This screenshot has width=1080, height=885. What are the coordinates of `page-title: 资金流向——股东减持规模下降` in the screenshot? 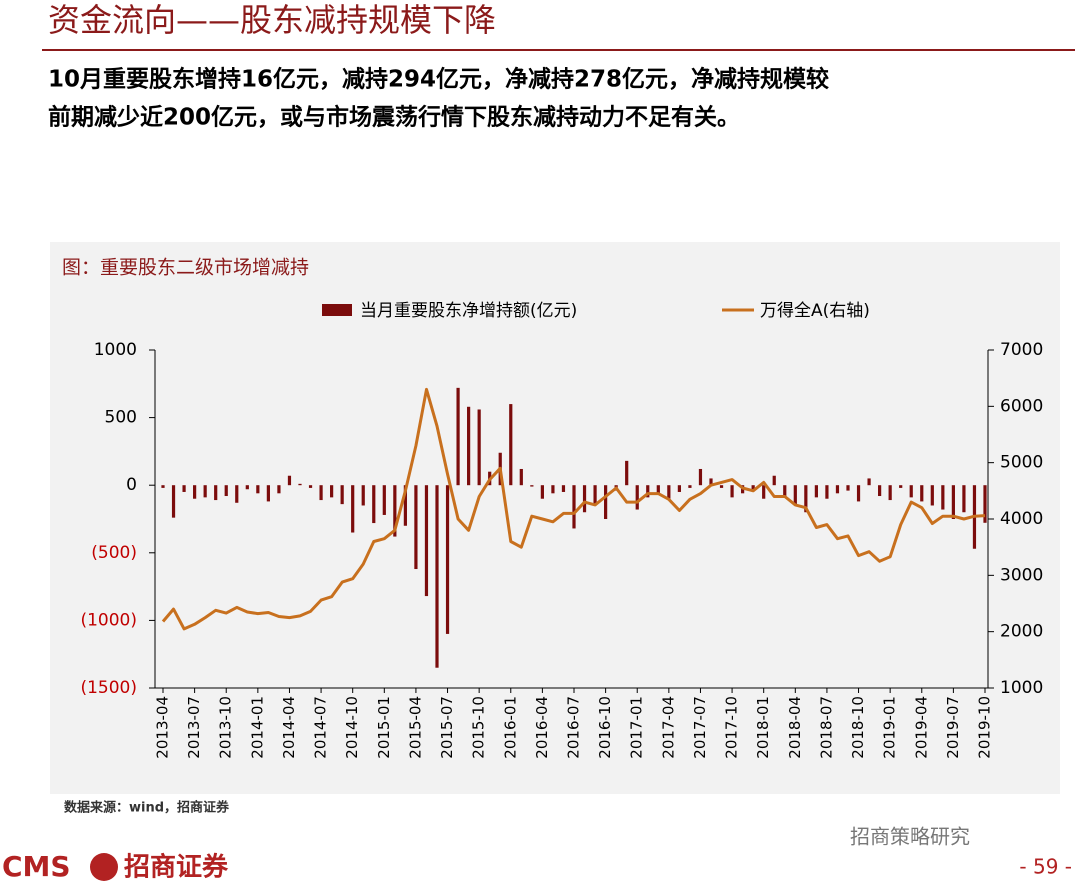 It's located at (272, 20).